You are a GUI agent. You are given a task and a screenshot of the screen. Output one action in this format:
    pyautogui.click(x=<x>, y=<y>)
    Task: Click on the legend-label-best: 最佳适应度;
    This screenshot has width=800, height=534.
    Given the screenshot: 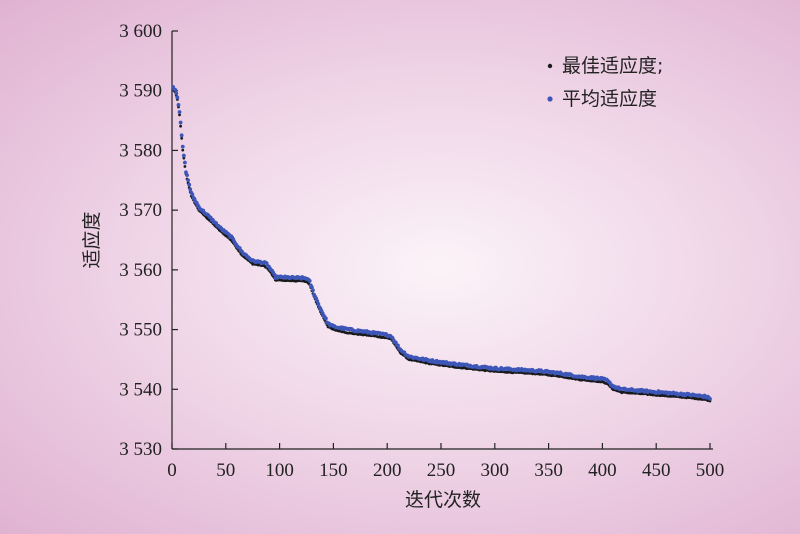 What is the action you would take?
    pyautogui.click(x=612, y=66)
    